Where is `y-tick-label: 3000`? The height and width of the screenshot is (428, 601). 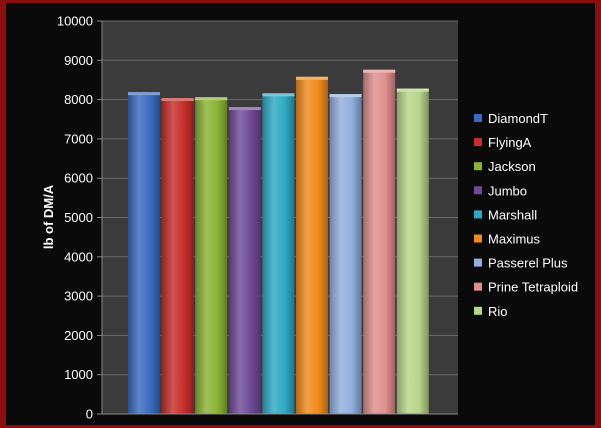 y-tick-label: 3000 is located at coordinates (78, 296).